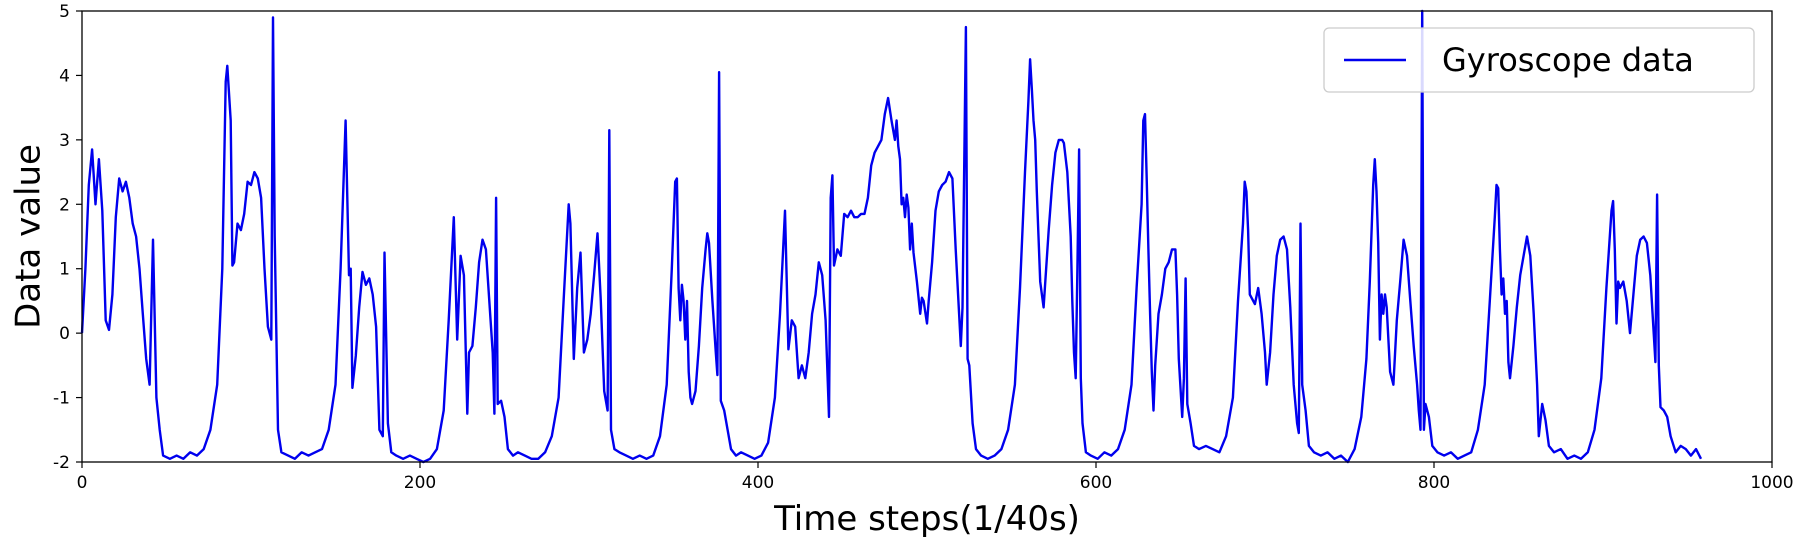  What do you see at coordinates (64, 76) in the screenshot?
I see `y-tick-label: 4` at bounding box center [64, 76].